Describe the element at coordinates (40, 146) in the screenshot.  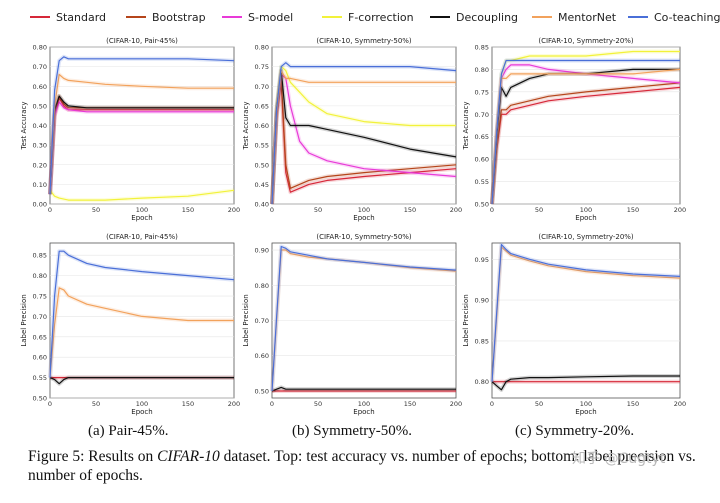
I see `y-tick-label: 0.30` at that location.